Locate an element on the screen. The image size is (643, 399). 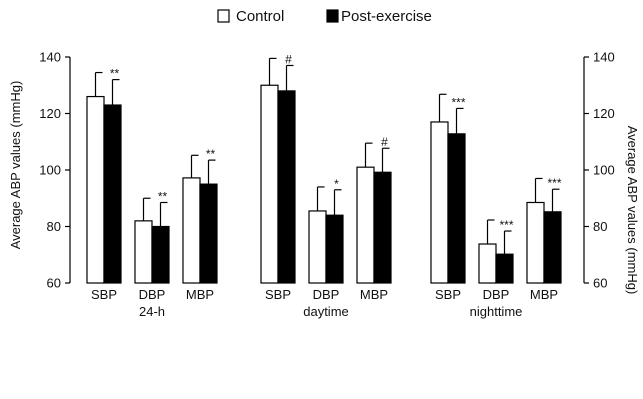
legend: Control Post-exercise is located at coordinates (324, 16).